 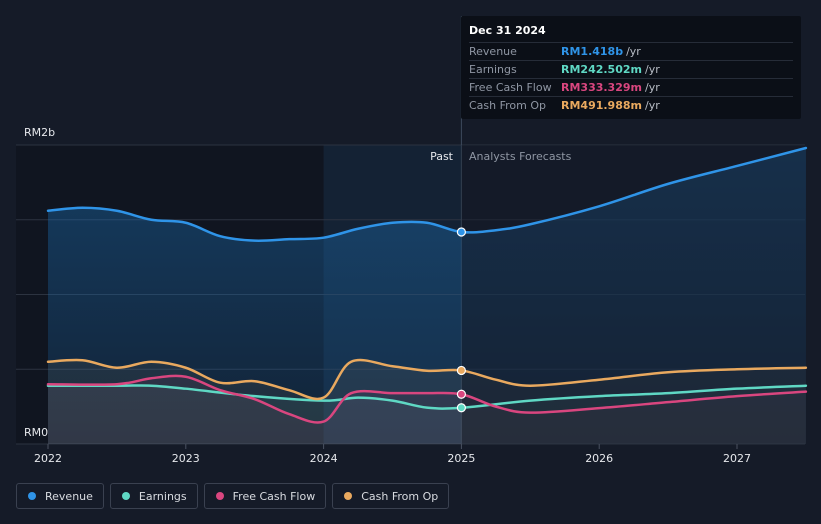 I want to click on past-label: Past, so click(x=442, y=156).